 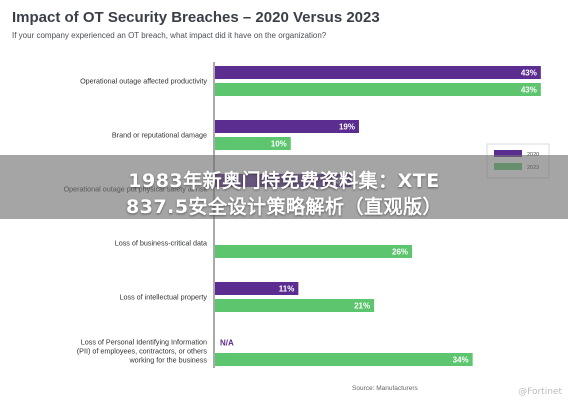 What do you see at coordinates (159, 135) in the screenshot?
I see `category-label: Brand or reputational damage` at bounding box center [159, 135].